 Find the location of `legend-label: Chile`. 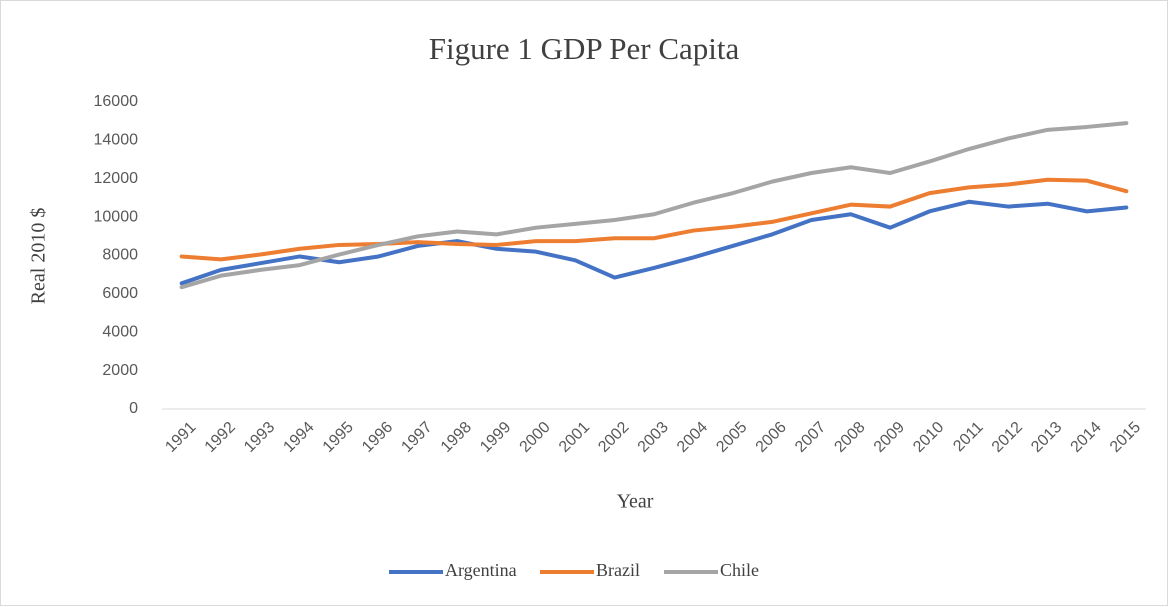

legend-label: Chile is located at coordinates (739, 570).